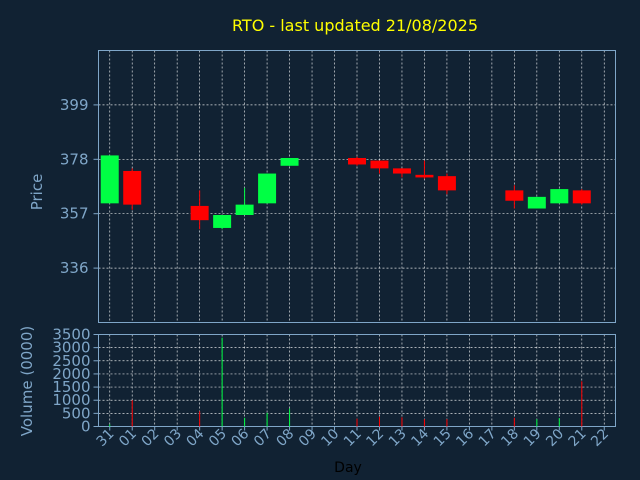 Image resolution: width=640 pixels, height=480 pixels. What do you see at coordinates (263, 438) in the screenshot?
I see `x-tick-label: 07` at bounding box center [263, 438].